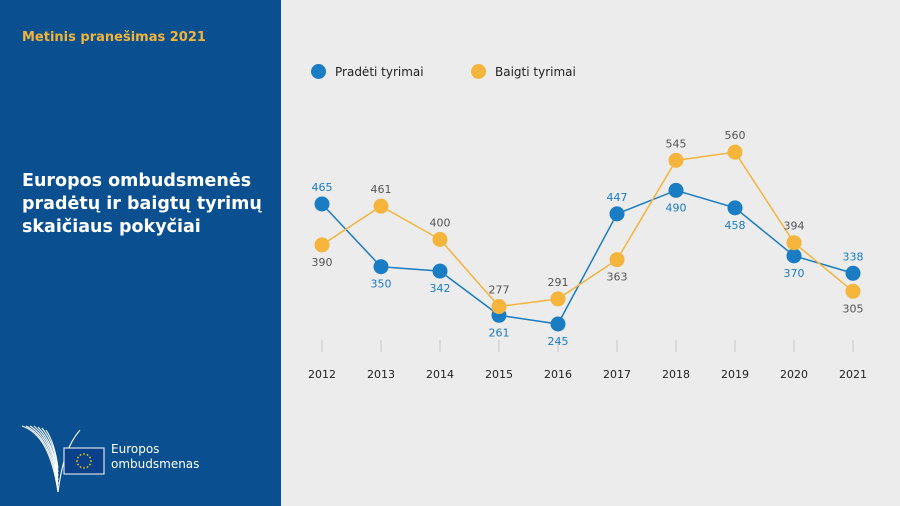 This screenshot has width=900, height=506. What do you see at coordinates (617, 197) in the screenshot?
I see `data-label: 447` at bounding box center [617, 197].